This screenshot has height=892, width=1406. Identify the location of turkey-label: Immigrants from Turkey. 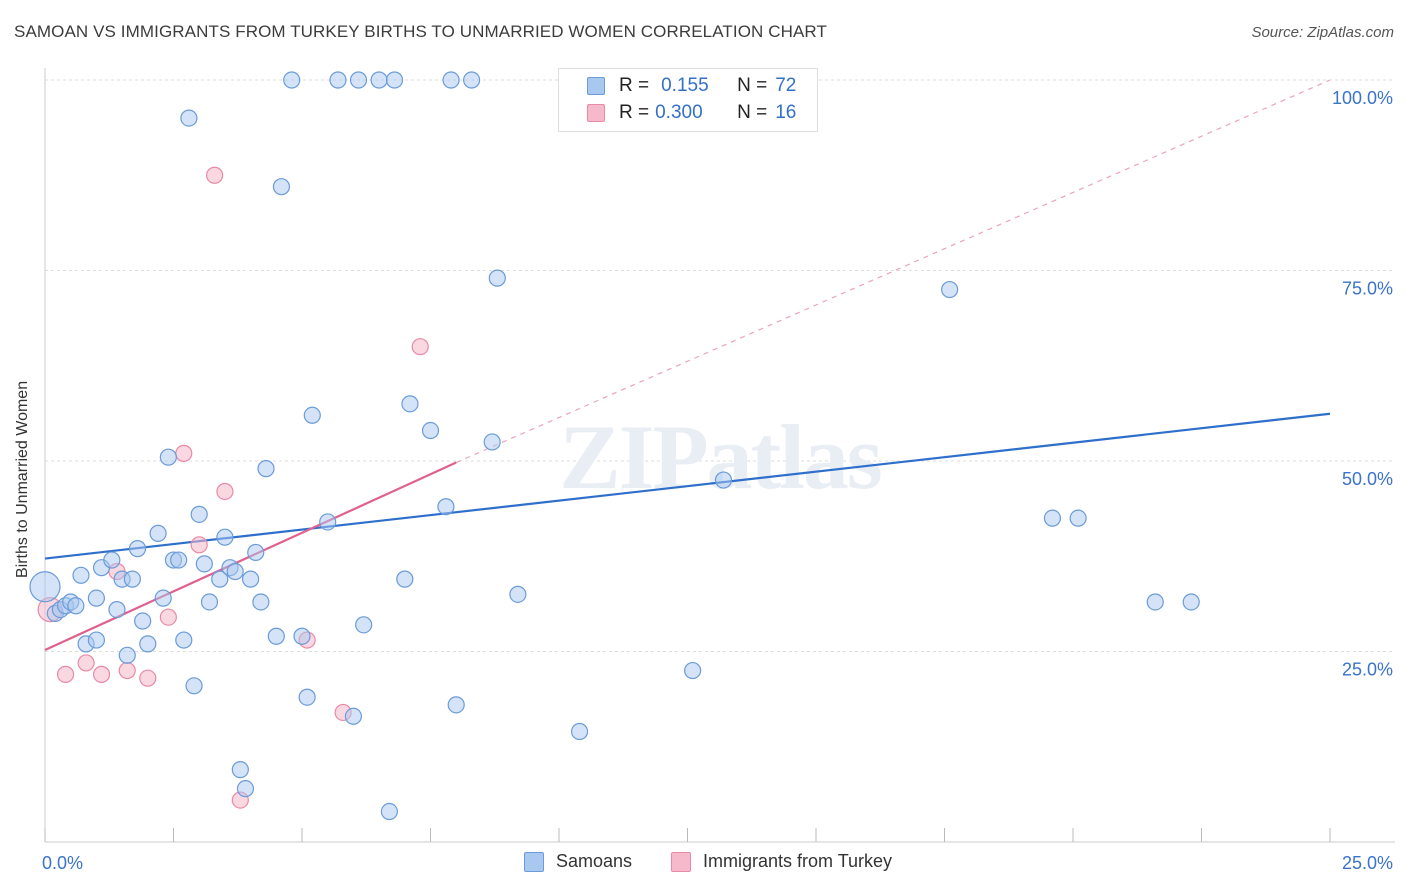
(798, 861).